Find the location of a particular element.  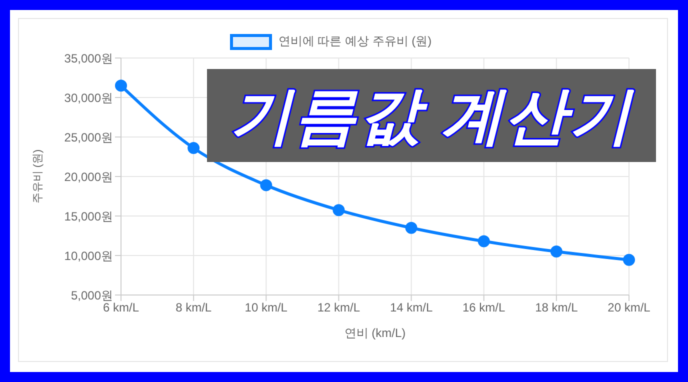

legend-label: 연비에 따른 예상 주유비 (원) is located at coordinates (355, 41).